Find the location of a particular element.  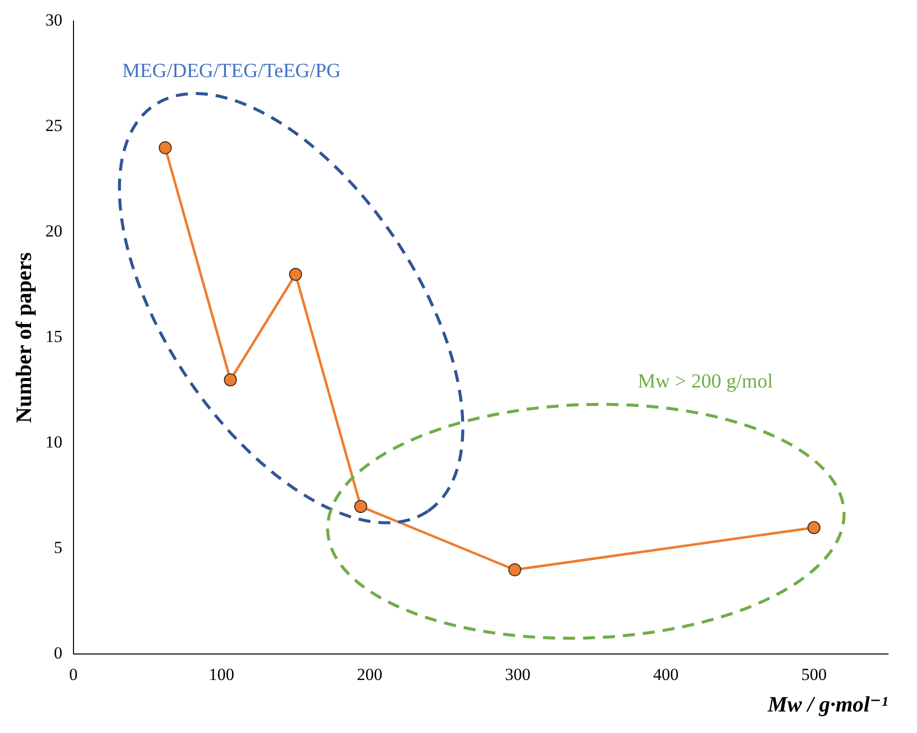

x-tick-label: 500 is located at coordinates (814, 674).